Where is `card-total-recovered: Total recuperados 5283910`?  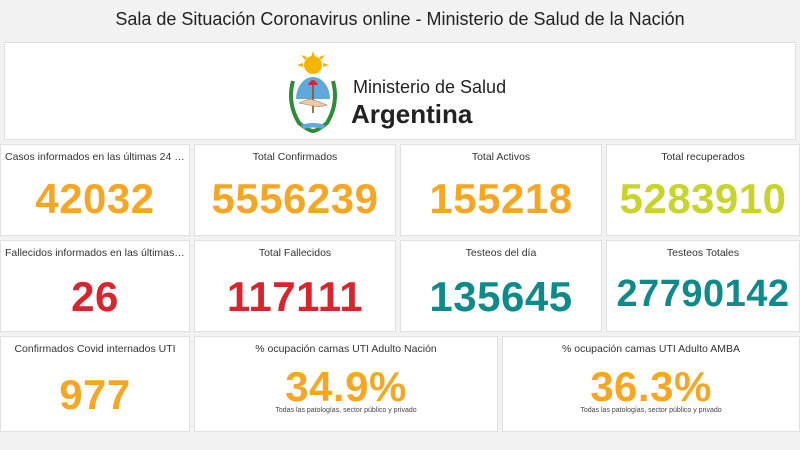
card-total-recovered: Total recuperados 5283910 is located at coordinates (703, 190).